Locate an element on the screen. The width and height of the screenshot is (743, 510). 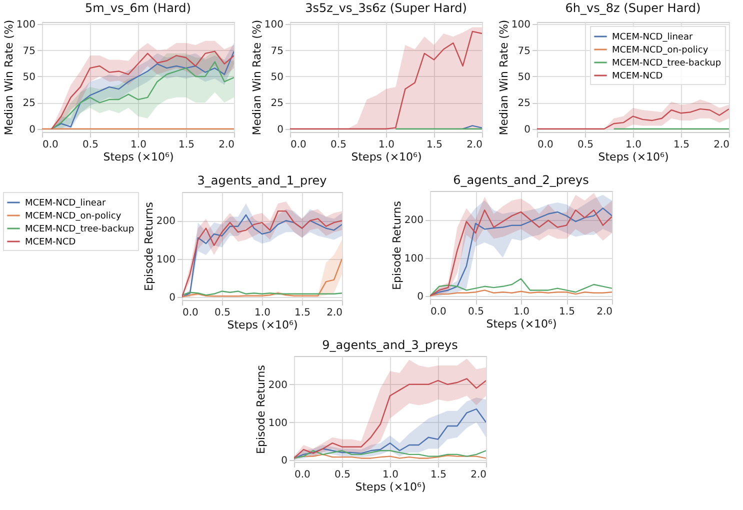
chart-title: 3s5z_vs_3s6z (Super Hard) is located at coordinates (386, 8).